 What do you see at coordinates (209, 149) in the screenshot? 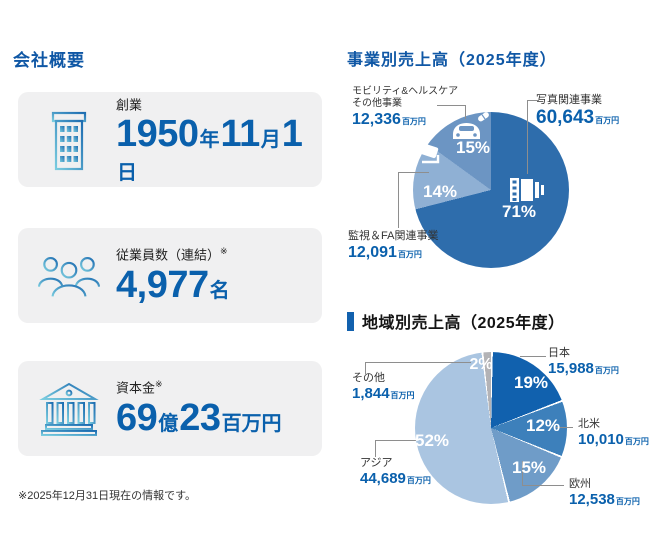
I see `founded-value: 1950年11月1日` at bounding box center [209, 149].